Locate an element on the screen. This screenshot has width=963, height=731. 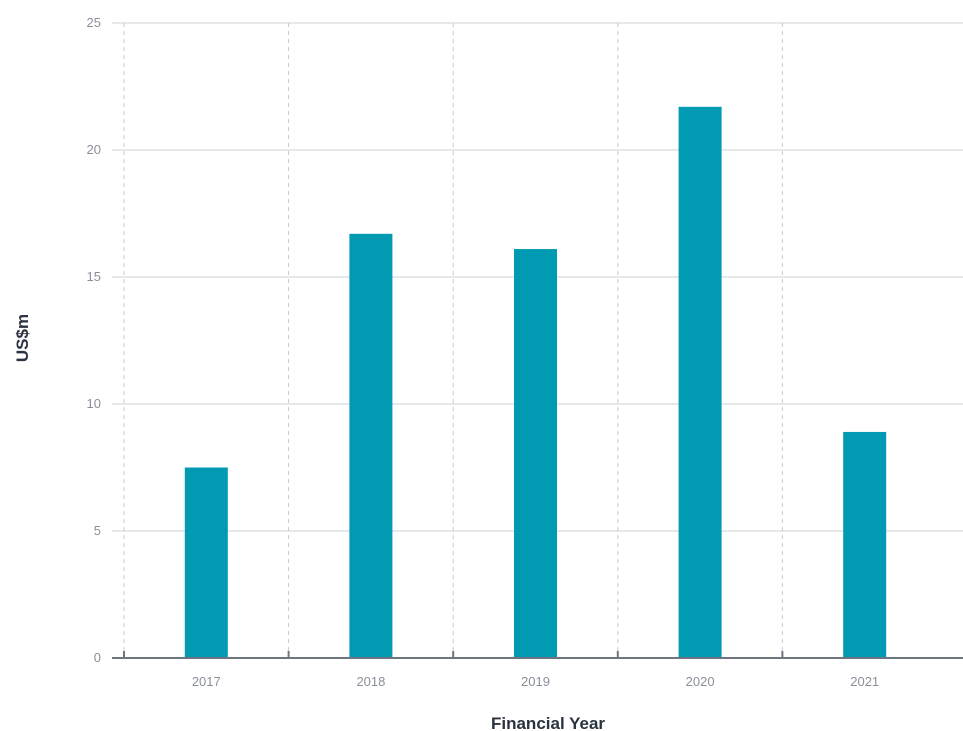
bar-2018 is located at coordinates (371, 445).